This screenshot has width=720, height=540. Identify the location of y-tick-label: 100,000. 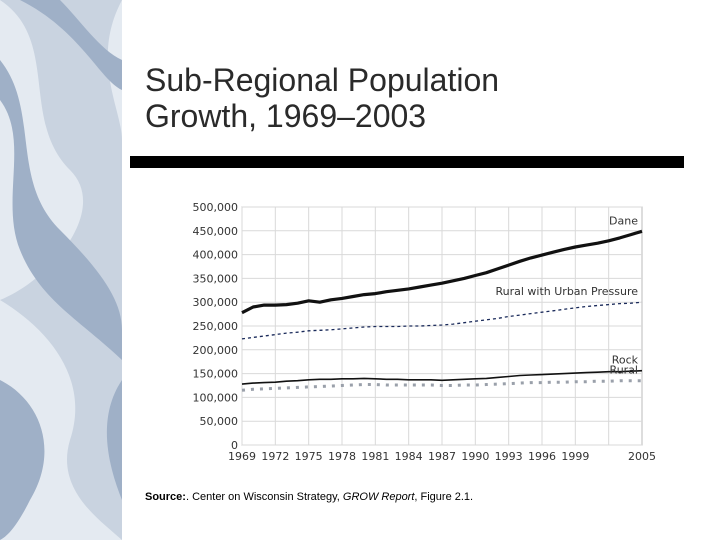
(216, 397).